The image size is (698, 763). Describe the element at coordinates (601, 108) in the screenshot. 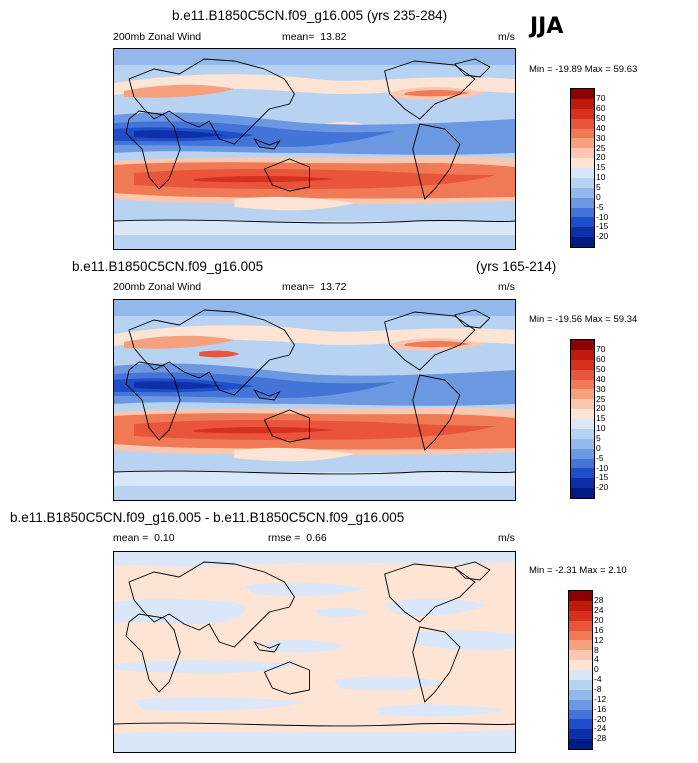

I see `cb1-tick: 60` at that location.